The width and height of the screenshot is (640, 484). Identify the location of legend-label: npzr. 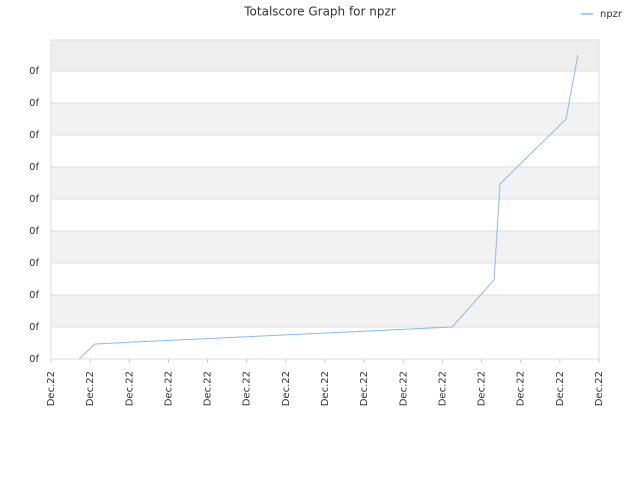
(611, 14).